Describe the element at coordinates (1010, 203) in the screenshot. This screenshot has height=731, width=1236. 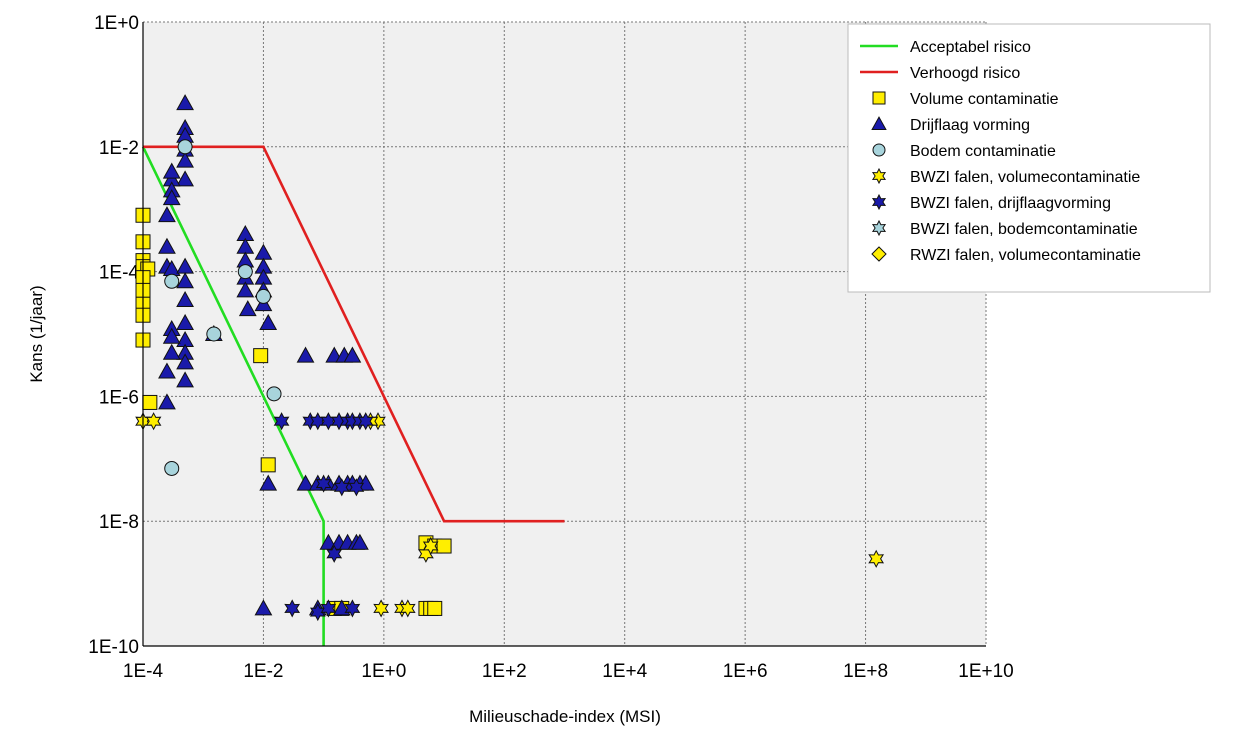
I see `legend-label: BWZI falen, drijflaagvorming` at that location.